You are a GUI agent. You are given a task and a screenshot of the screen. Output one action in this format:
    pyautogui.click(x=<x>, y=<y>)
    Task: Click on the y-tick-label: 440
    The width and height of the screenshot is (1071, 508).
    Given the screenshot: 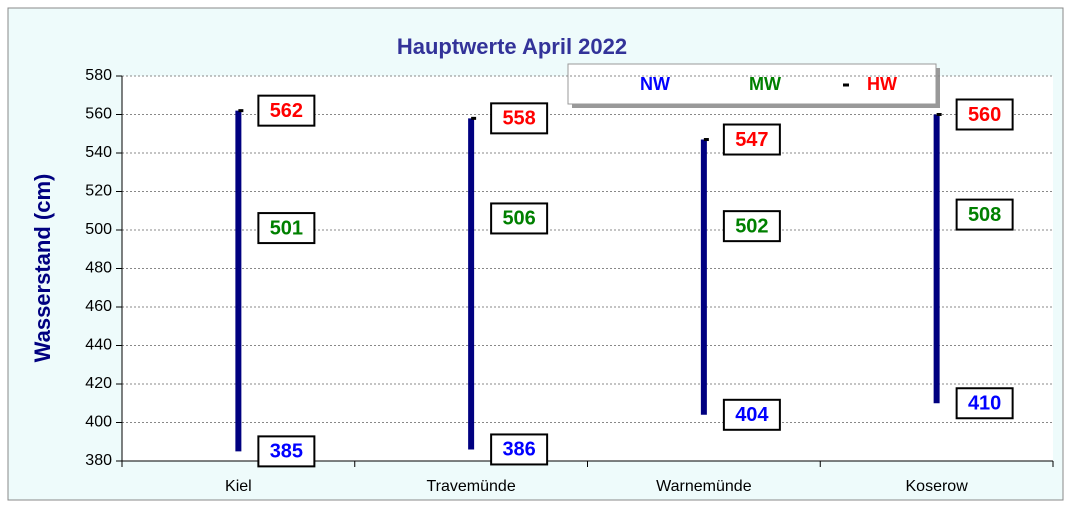 What is the action you would take?
    pyautogui.click(x=98, y=345)
    